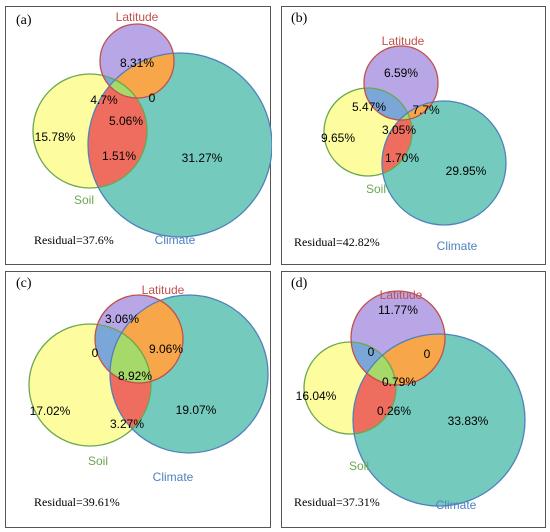 This screenshot has width=550, height=532. What do you see at coordinates (398, 310) in the screenshot?
I see `value-latitude-only: 11.77%` at bounding box center [398, 310].